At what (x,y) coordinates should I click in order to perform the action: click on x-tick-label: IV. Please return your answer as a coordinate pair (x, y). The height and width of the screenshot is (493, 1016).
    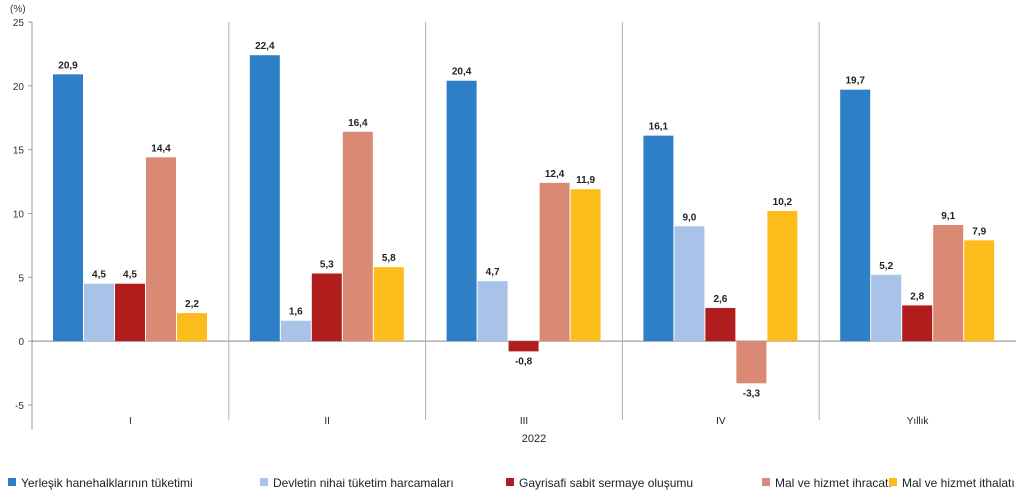
    Looking at the image, I should click on (721, 421).